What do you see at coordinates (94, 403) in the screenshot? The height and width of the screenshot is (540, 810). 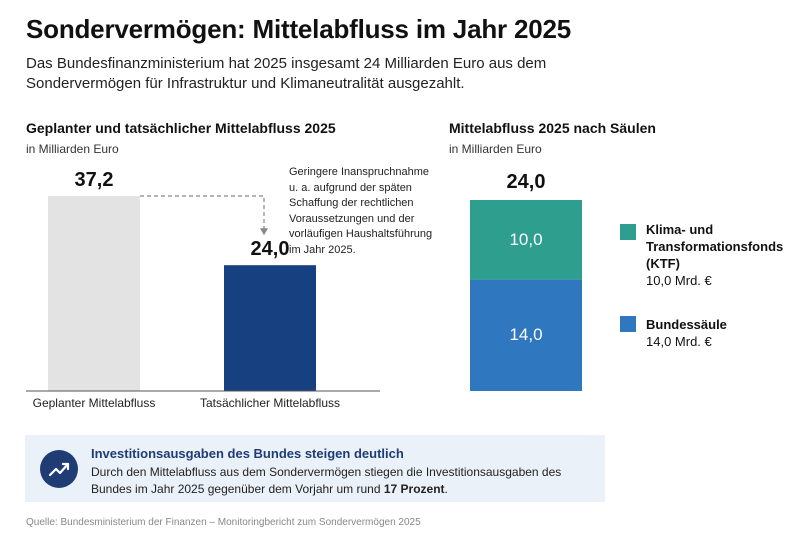 I see `category-label: Geplanter Mittelabfluss` at bounding box center [94, 403].